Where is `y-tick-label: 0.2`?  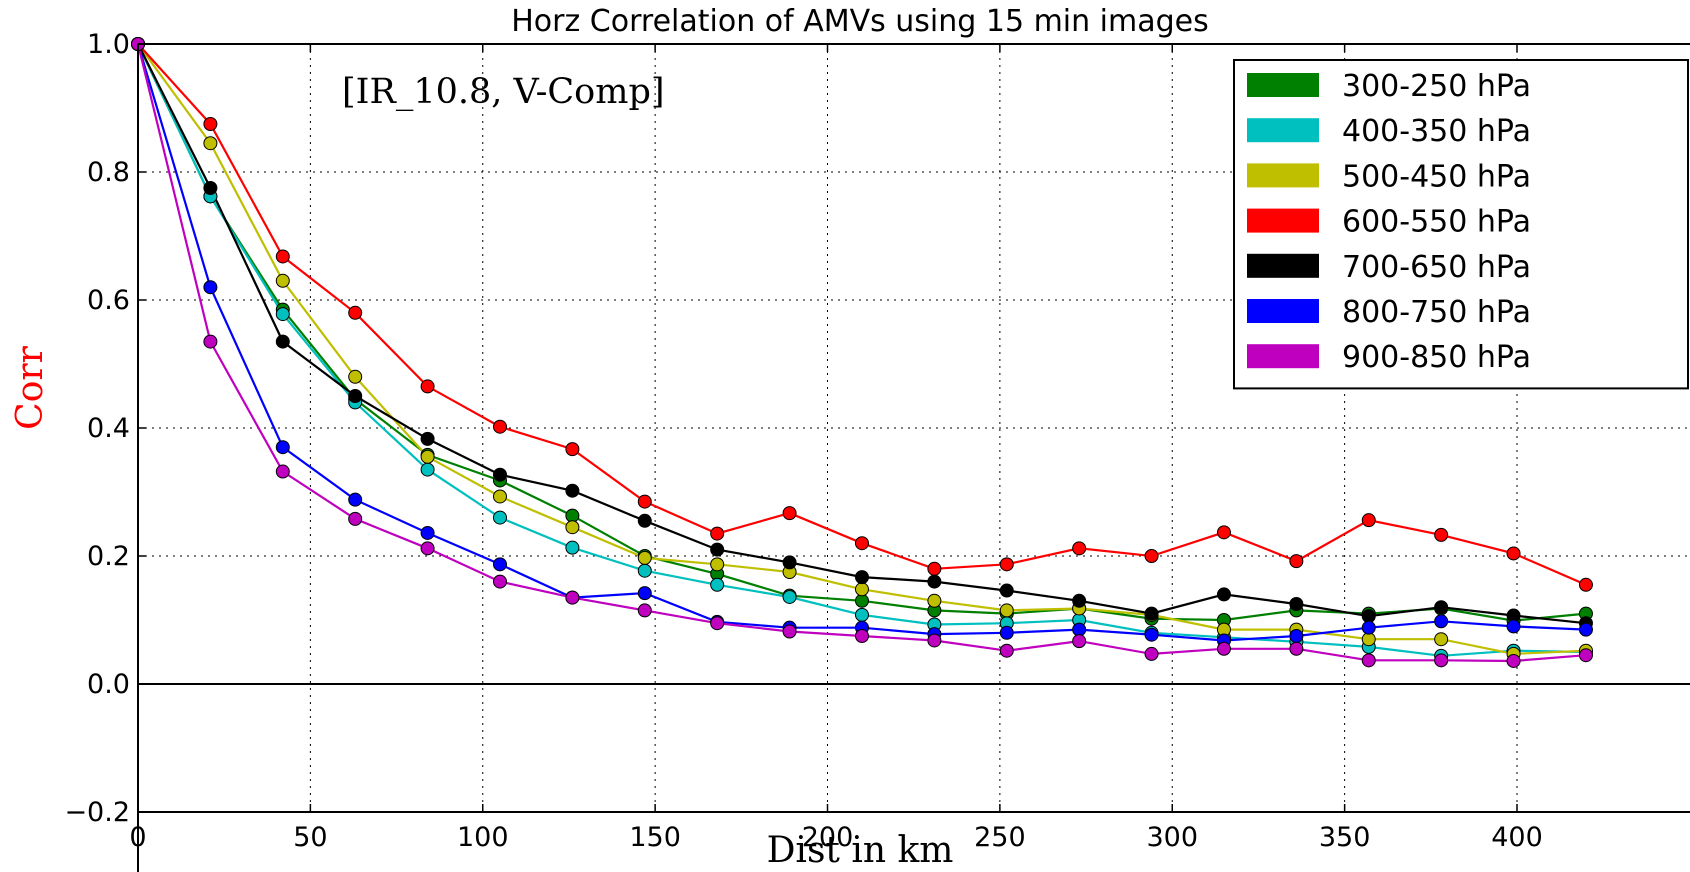 y-tick-label: 0.2 is located at coordinates (108, 556).